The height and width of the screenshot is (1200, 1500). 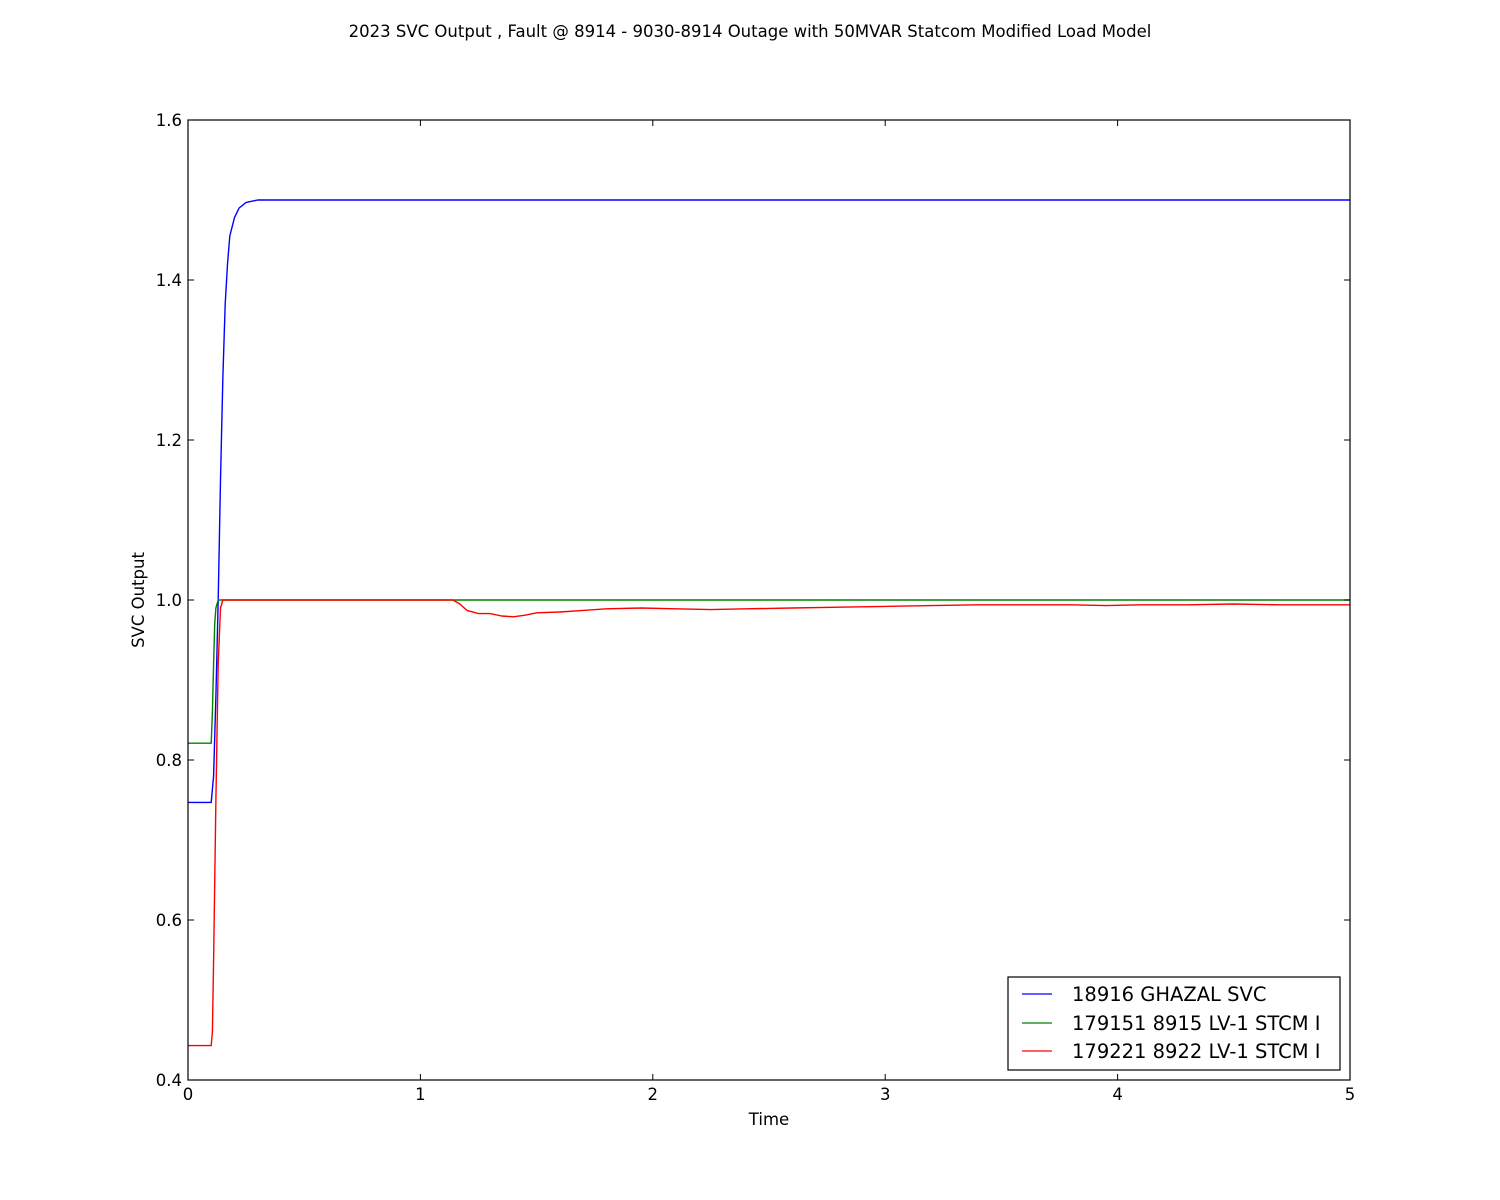 What do you see at coordinates (169, 120) in the screenshot?
I see `y-tick-label: 1.6` at bounding box center [169, 120].